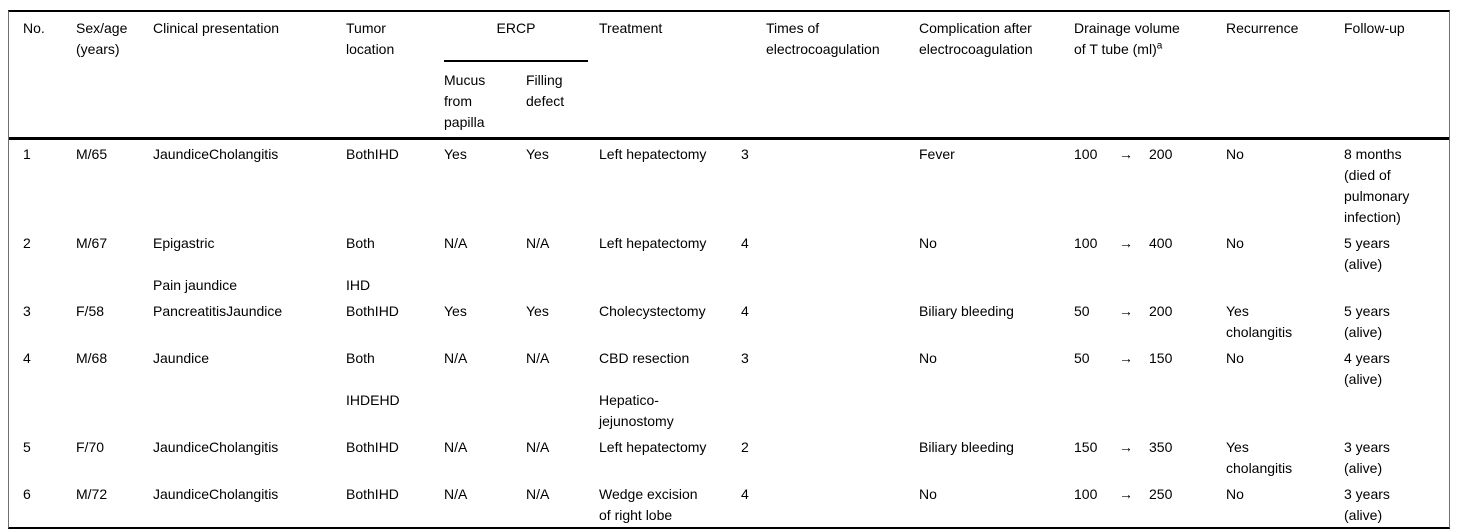 The height and width of the screenshot is (529, 1461). What do you see at coordinates (1147, 458) in the screenshot?
I see `cell-drainage-volume: 150 → 350` at bounding box center [1147, 458].